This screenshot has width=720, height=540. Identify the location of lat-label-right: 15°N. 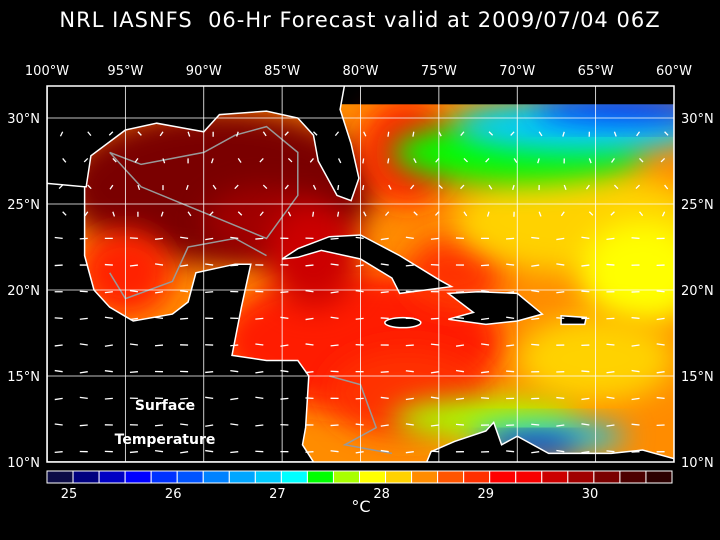
(697, 377).